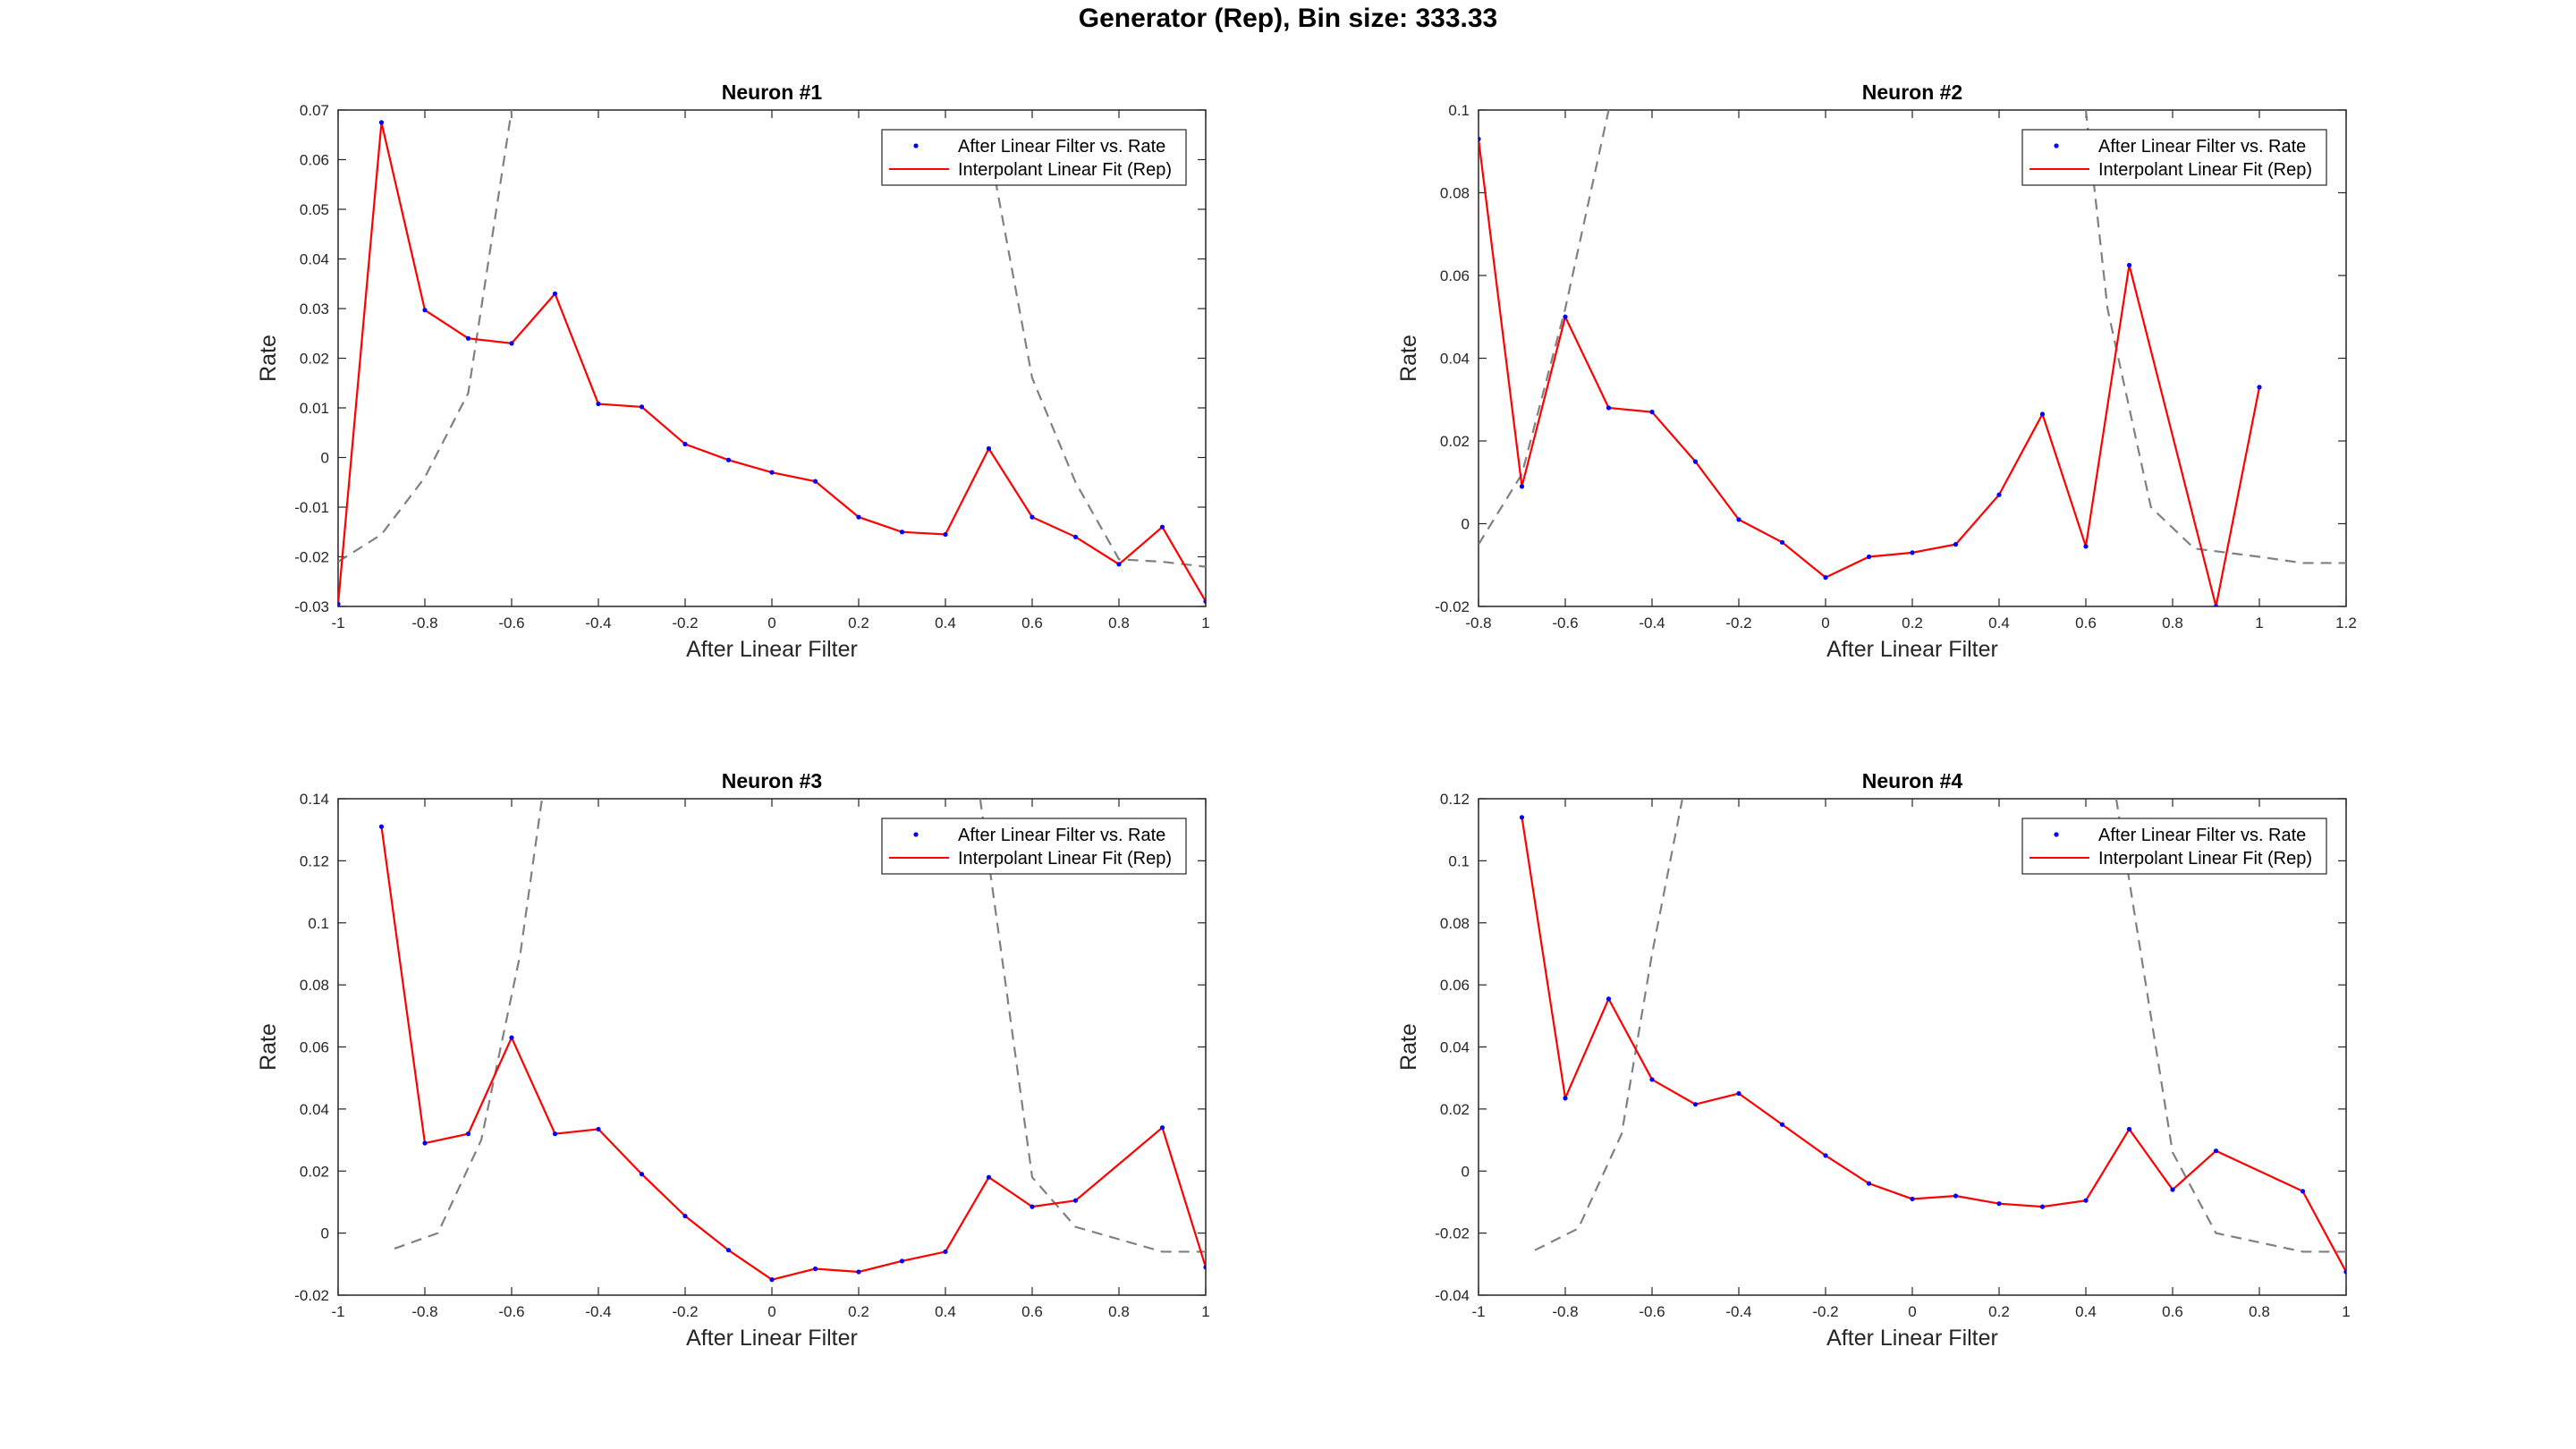 The width and height of the screenshot is (2576, 1449). I want to click on legend-point-marker, so click(916, 145).